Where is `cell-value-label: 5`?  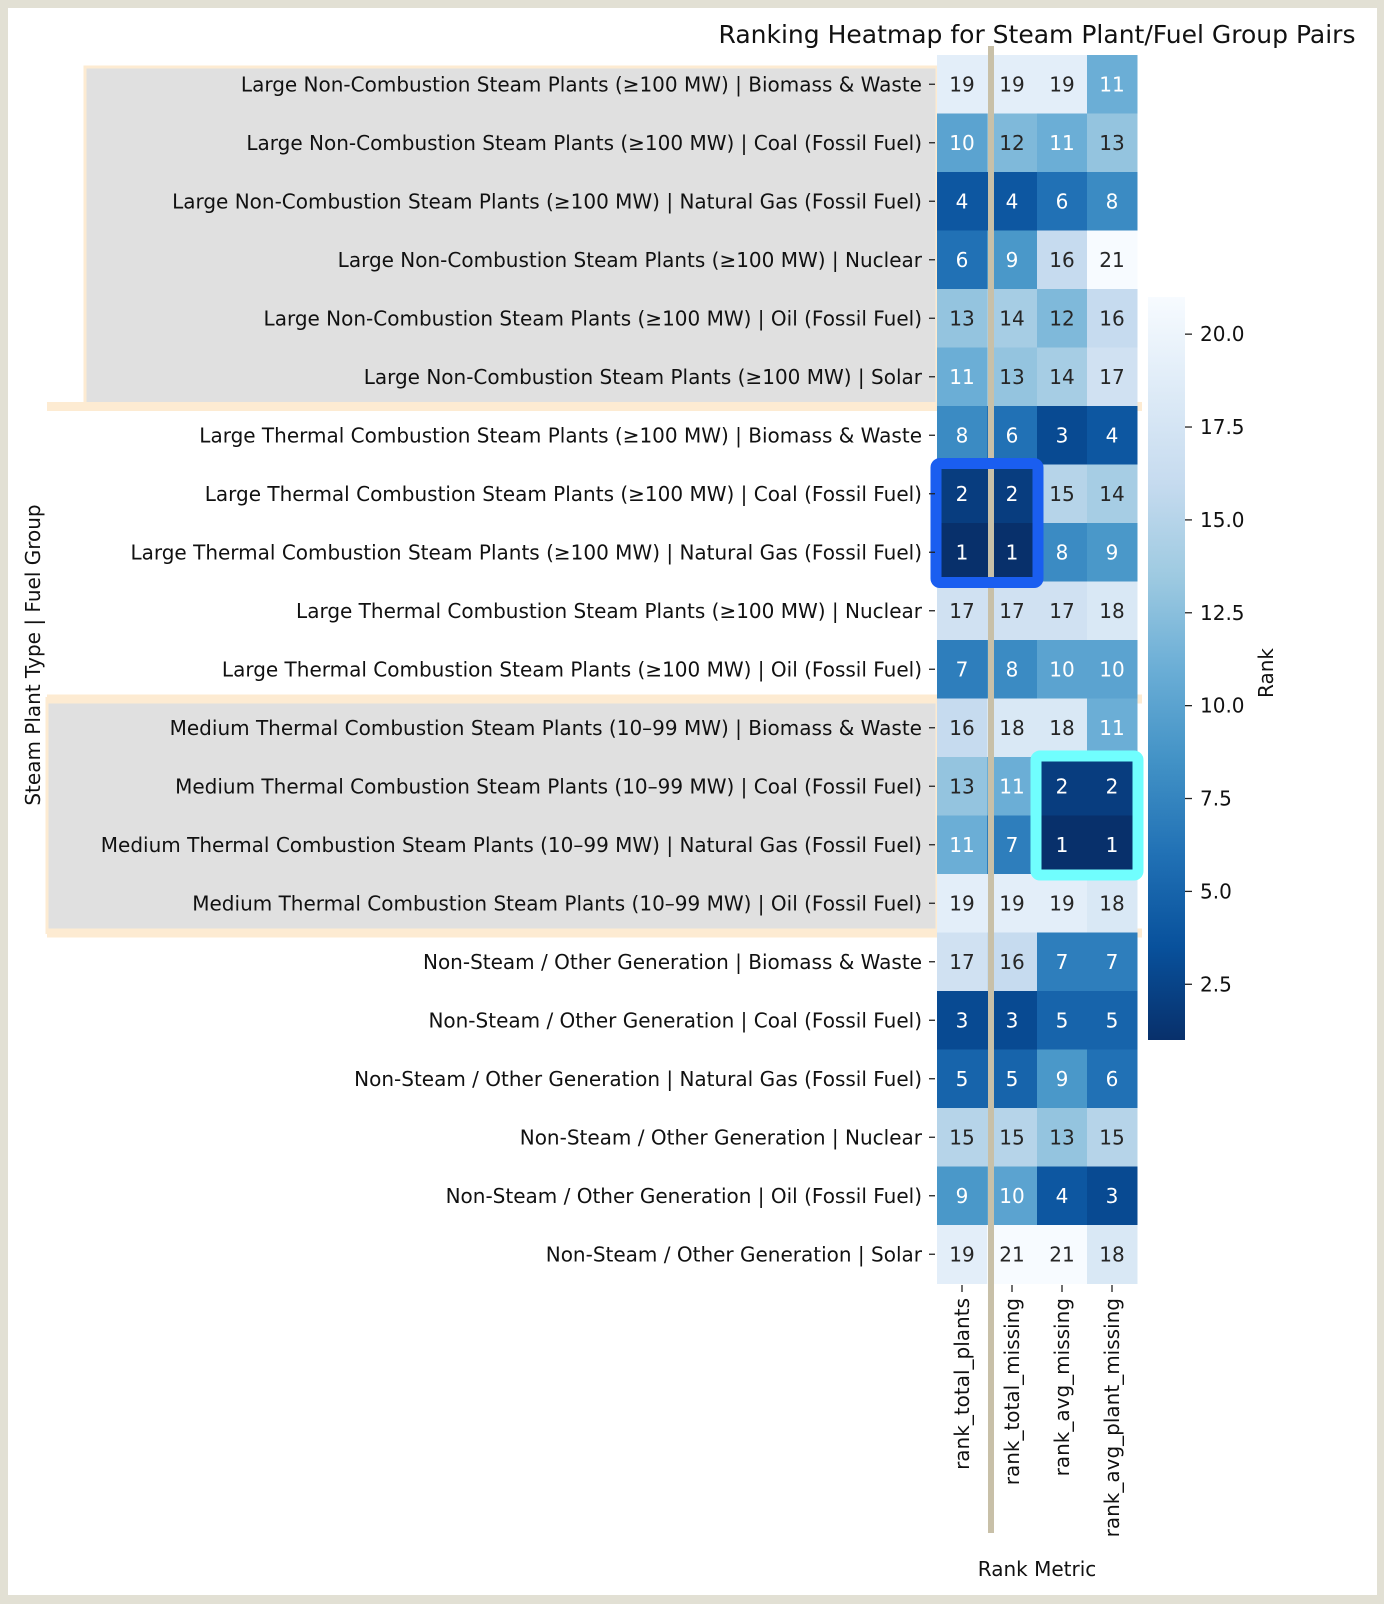 cell-value-label: 5 is located at coordinates (962, 1079).